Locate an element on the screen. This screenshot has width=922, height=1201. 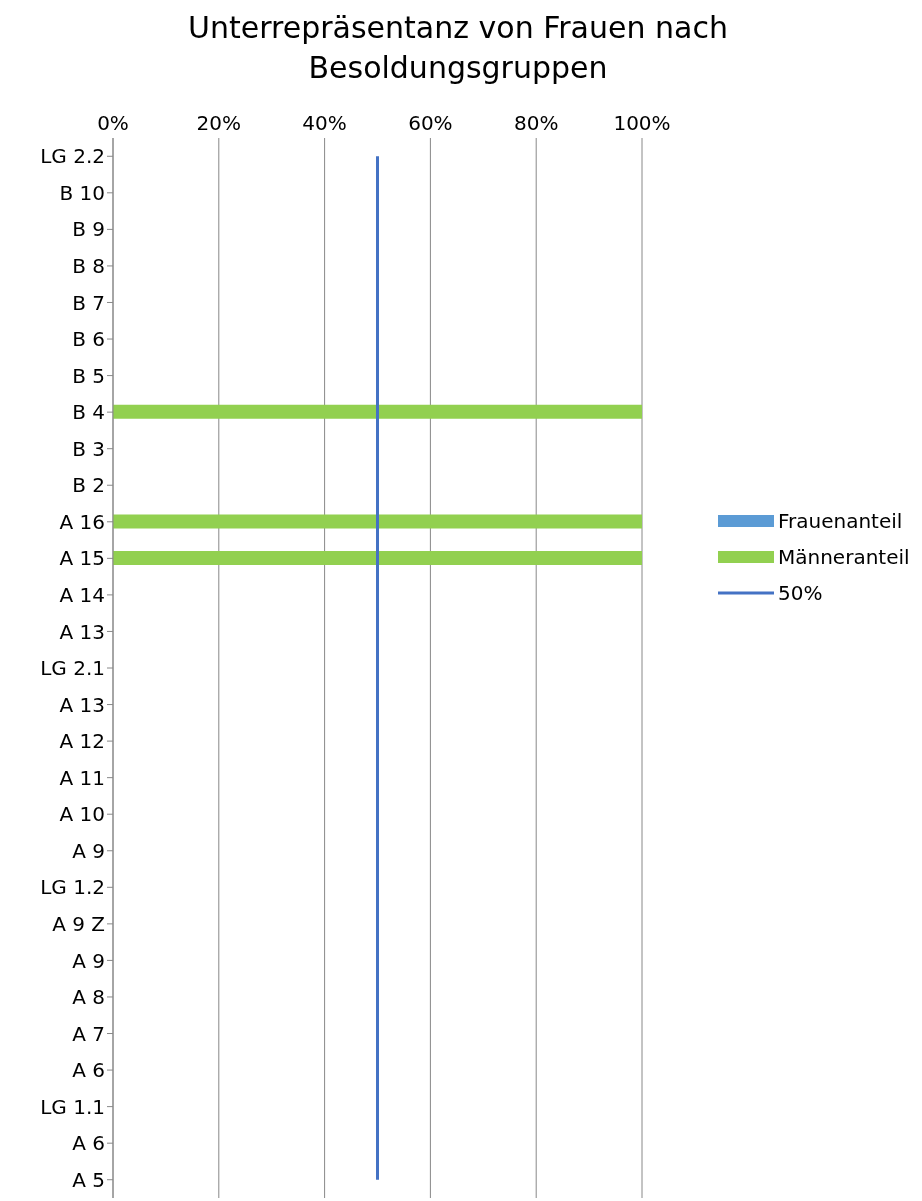
y-tick-label: B 3 is located at coordinates (88, 448).